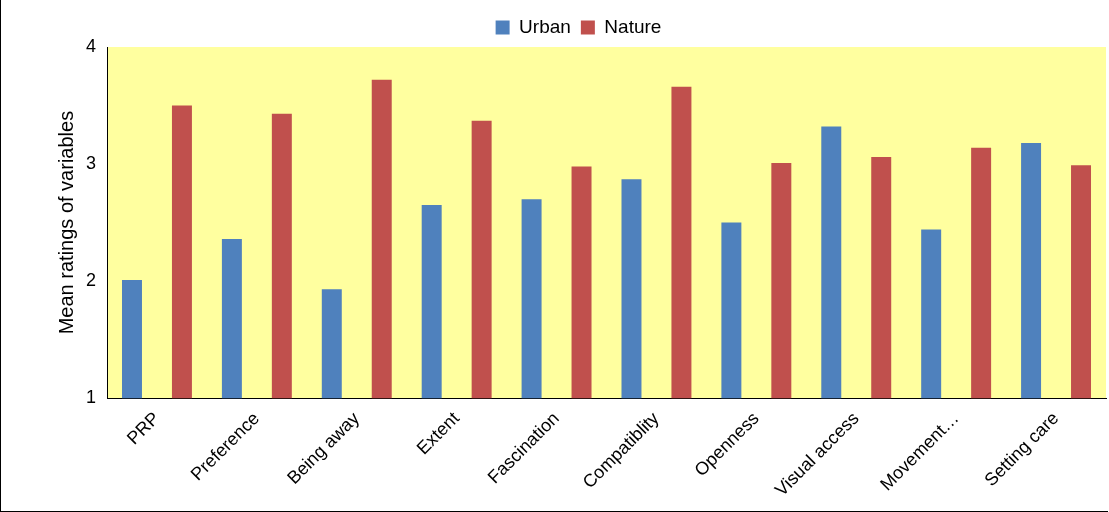  I want to click on legend-label: Urban, so click(545, 26).